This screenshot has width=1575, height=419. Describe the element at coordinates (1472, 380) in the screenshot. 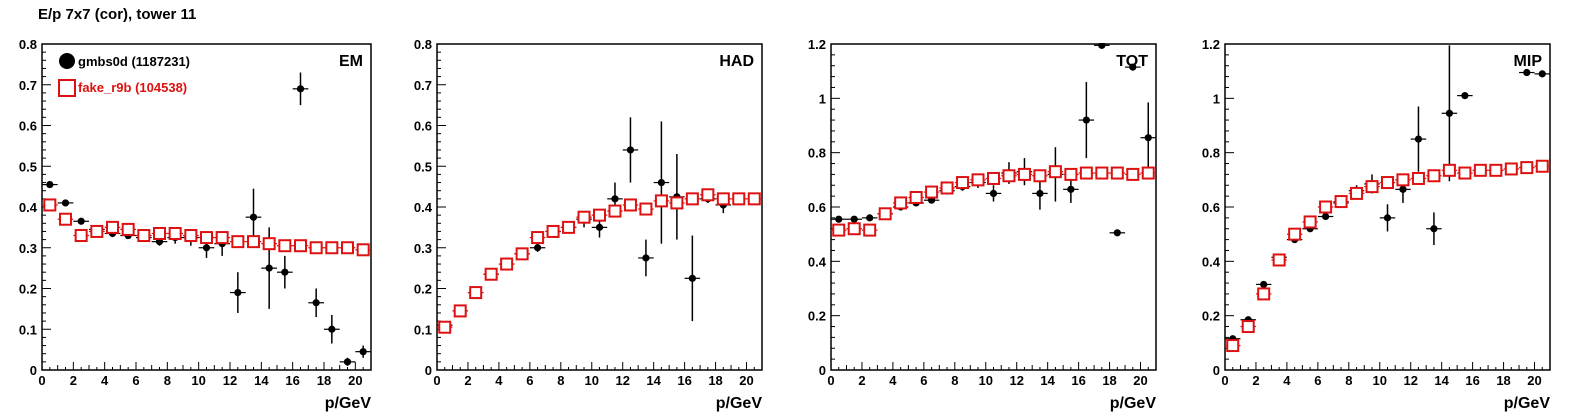

I see `x-tick-label: 16` at that location.